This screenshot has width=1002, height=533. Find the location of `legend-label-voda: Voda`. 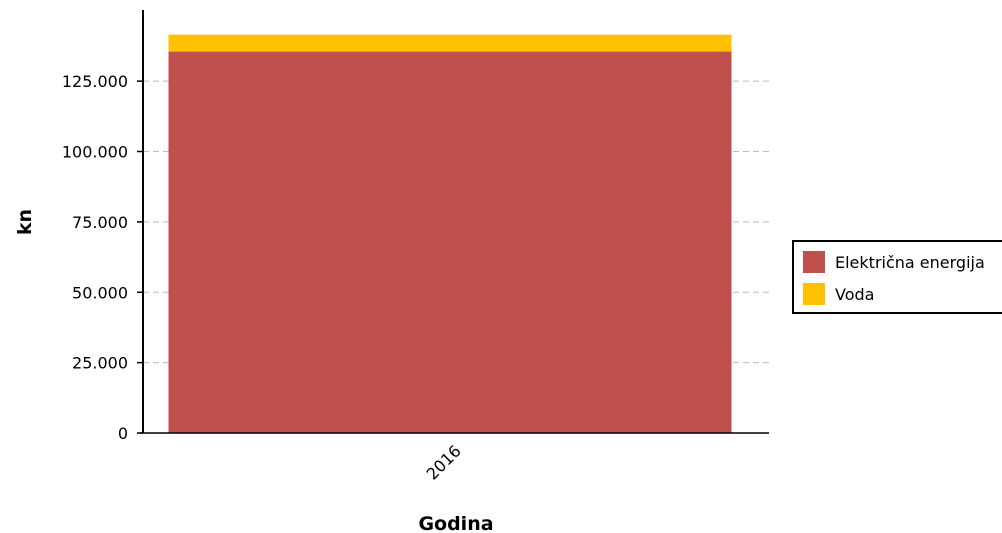

legend-label-voda: Voda is located at coordinates (854, 294).